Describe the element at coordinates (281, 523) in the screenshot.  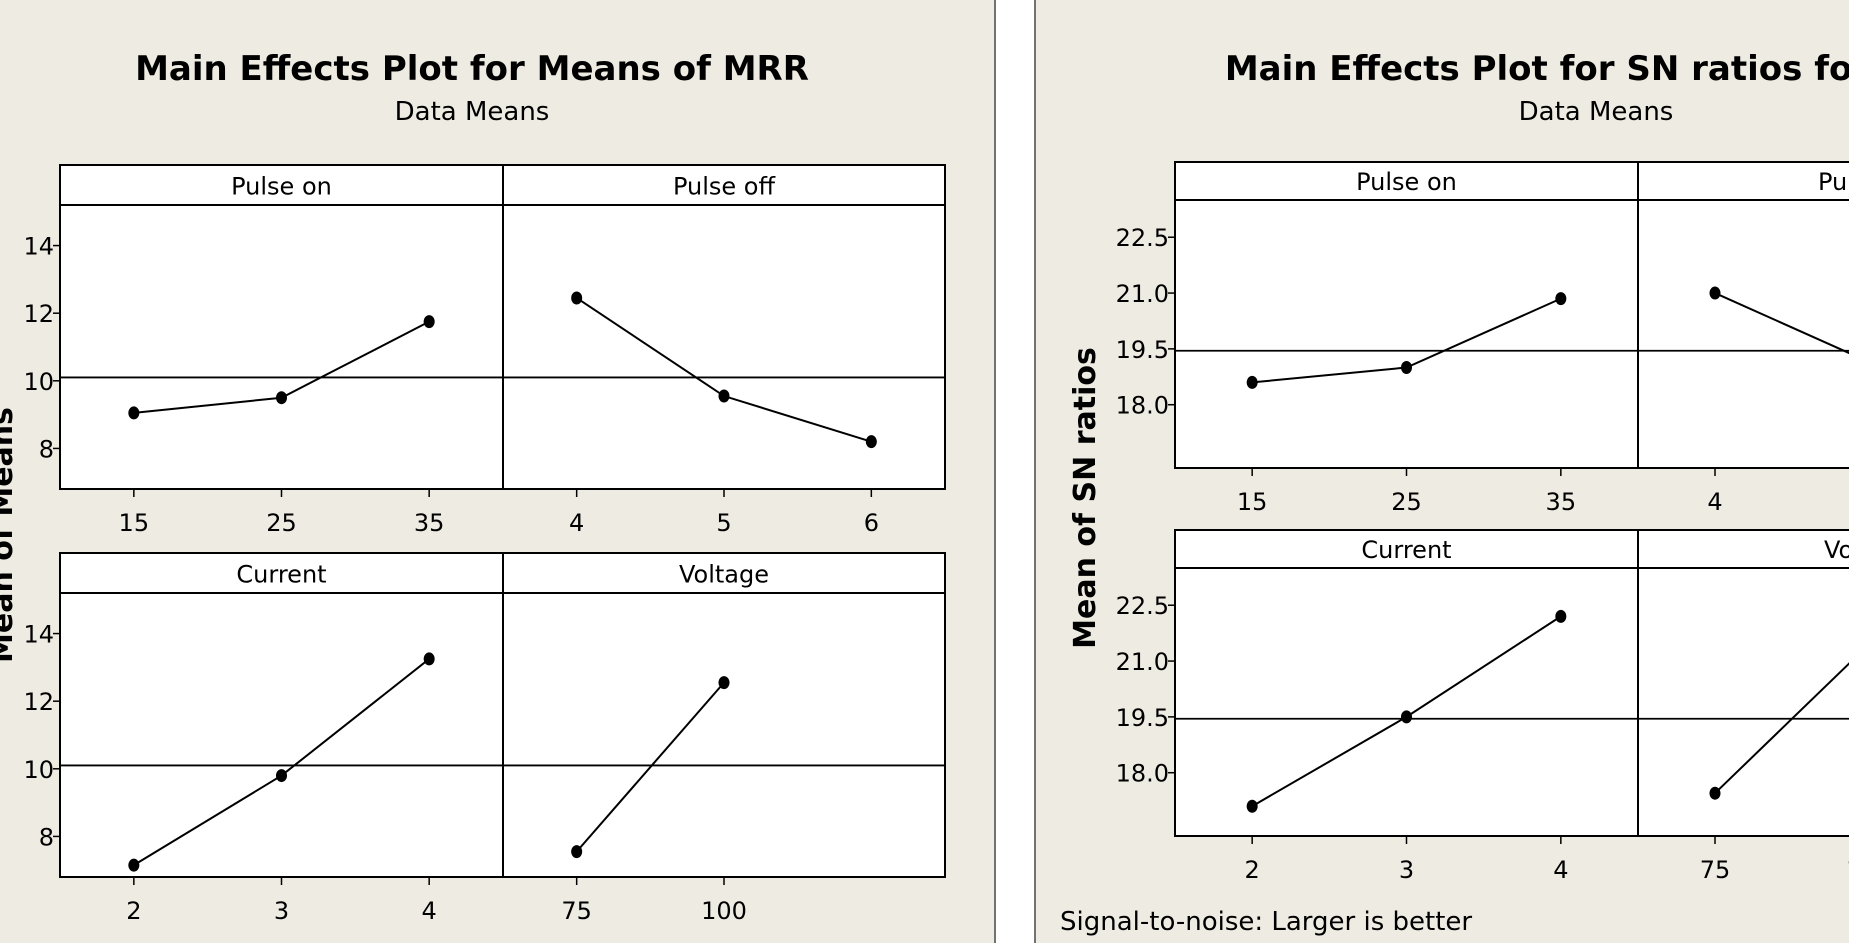
I see `c1-pulse-on-x-tick-label: 25` at that location.